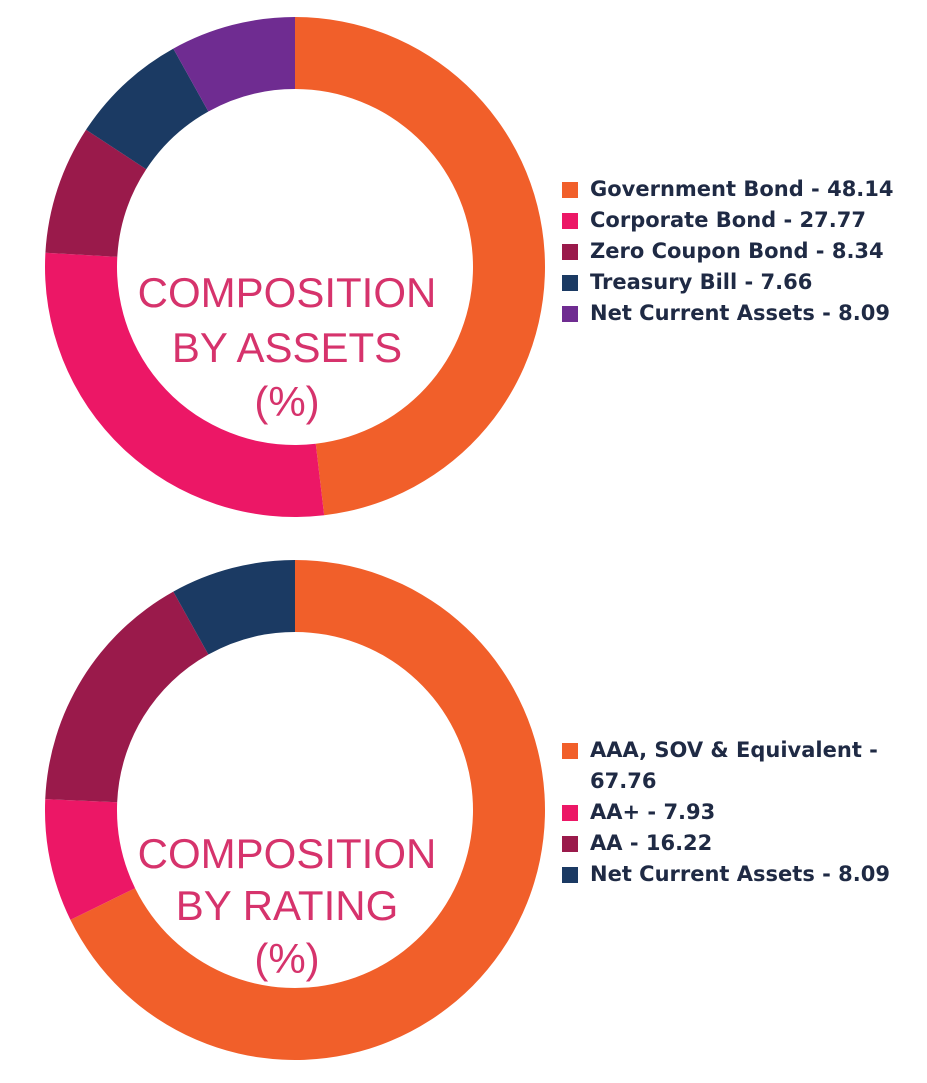 The width and height of the screenshot is (927, 1083). I want to click on legend-item-zero-coupon-bond: Zero Coupon Bond - 8.34, so click(732, 251).